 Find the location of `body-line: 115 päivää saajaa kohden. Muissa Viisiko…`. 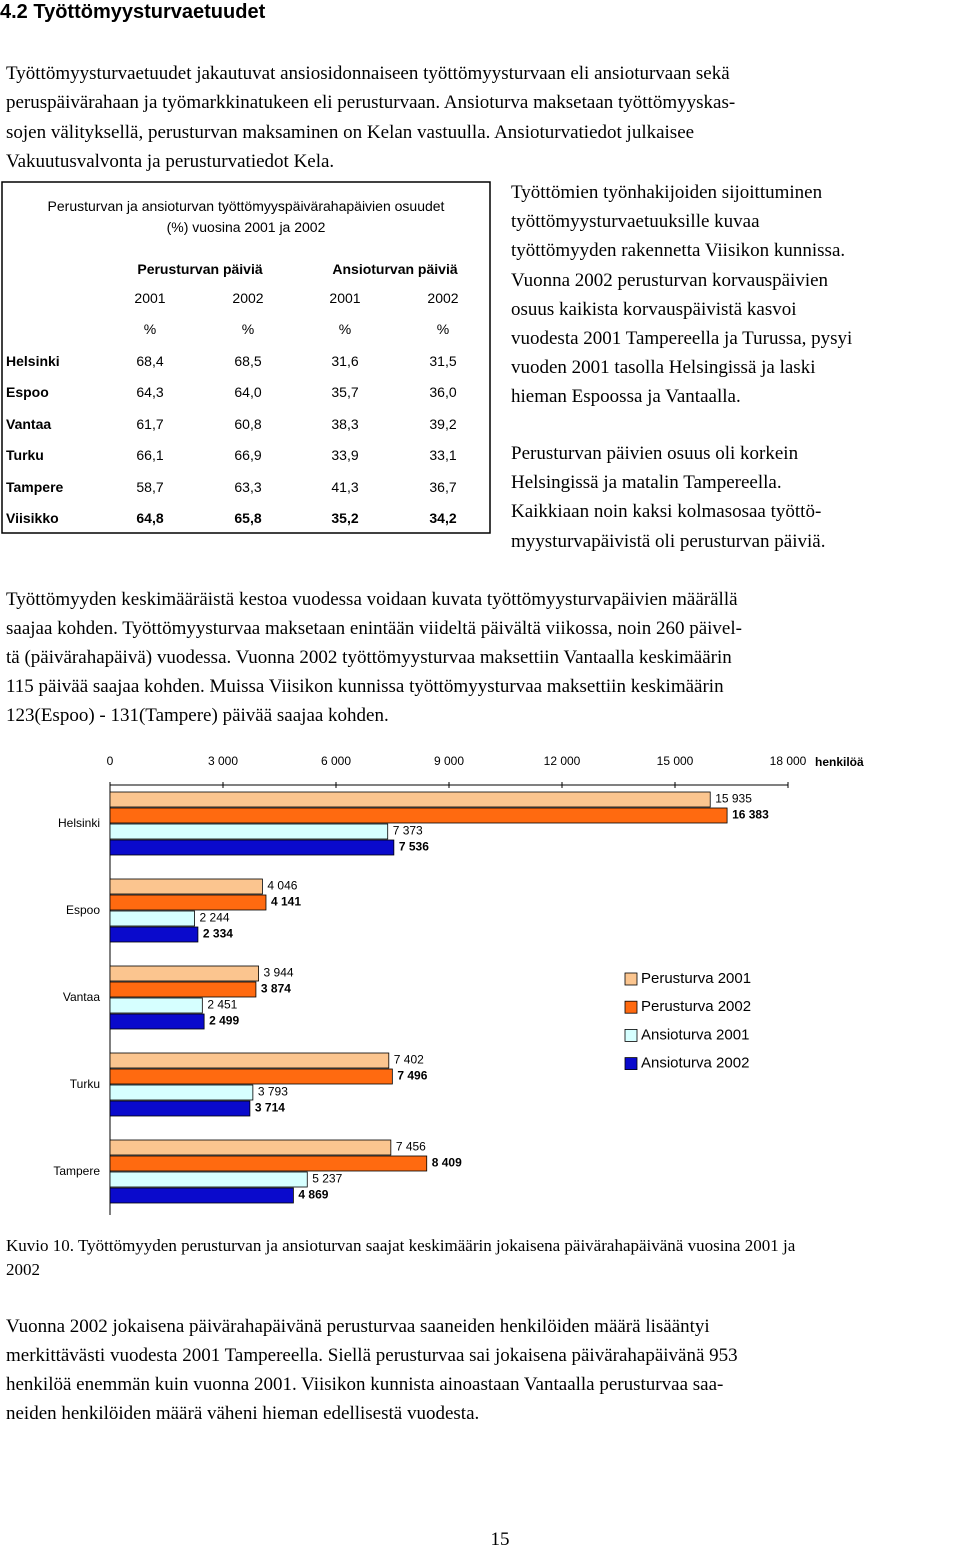

body-line: 115 päivää saajaa kohden. Muissa Viisiko… is located at coordinates (365, 686).